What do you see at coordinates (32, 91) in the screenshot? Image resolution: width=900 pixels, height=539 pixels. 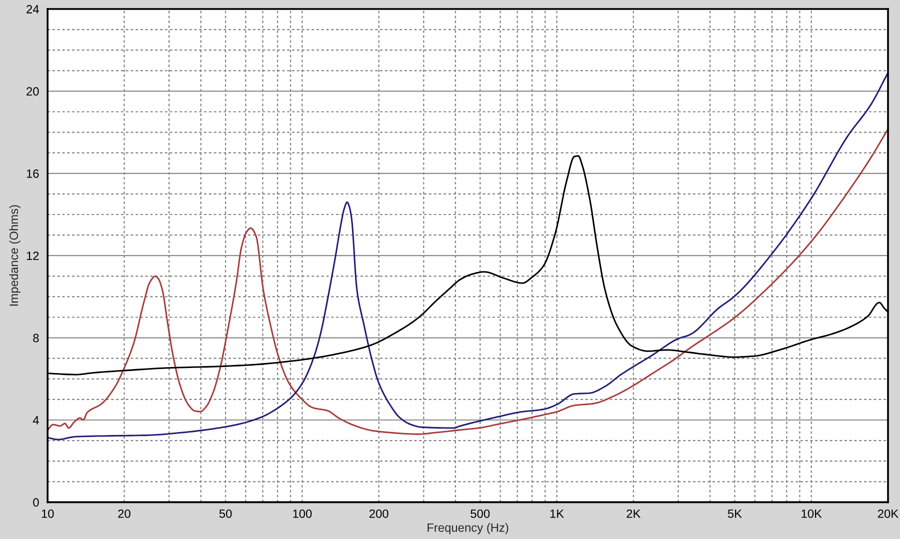 I see `y-tick-label: 20` at bounding box center [32, 91].